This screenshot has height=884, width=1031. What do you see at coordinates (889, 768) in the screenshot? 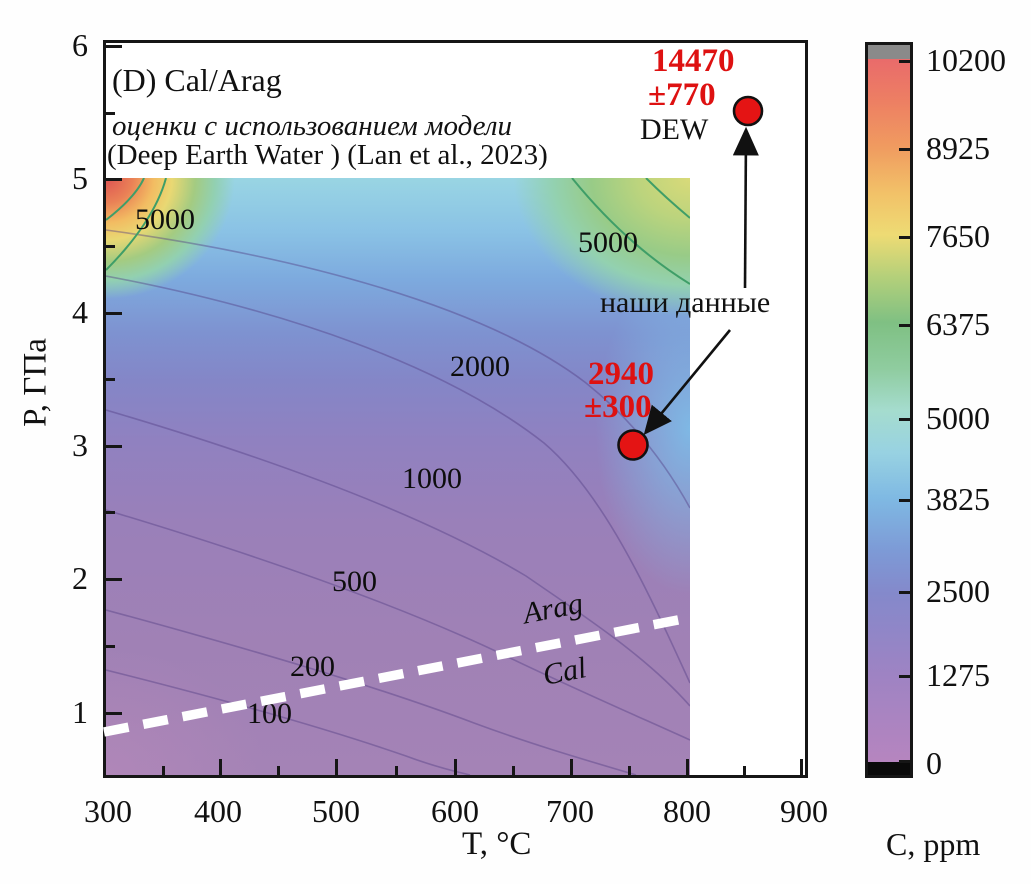
I see `colorbar-under-cap` at bounding box center [889, 768].